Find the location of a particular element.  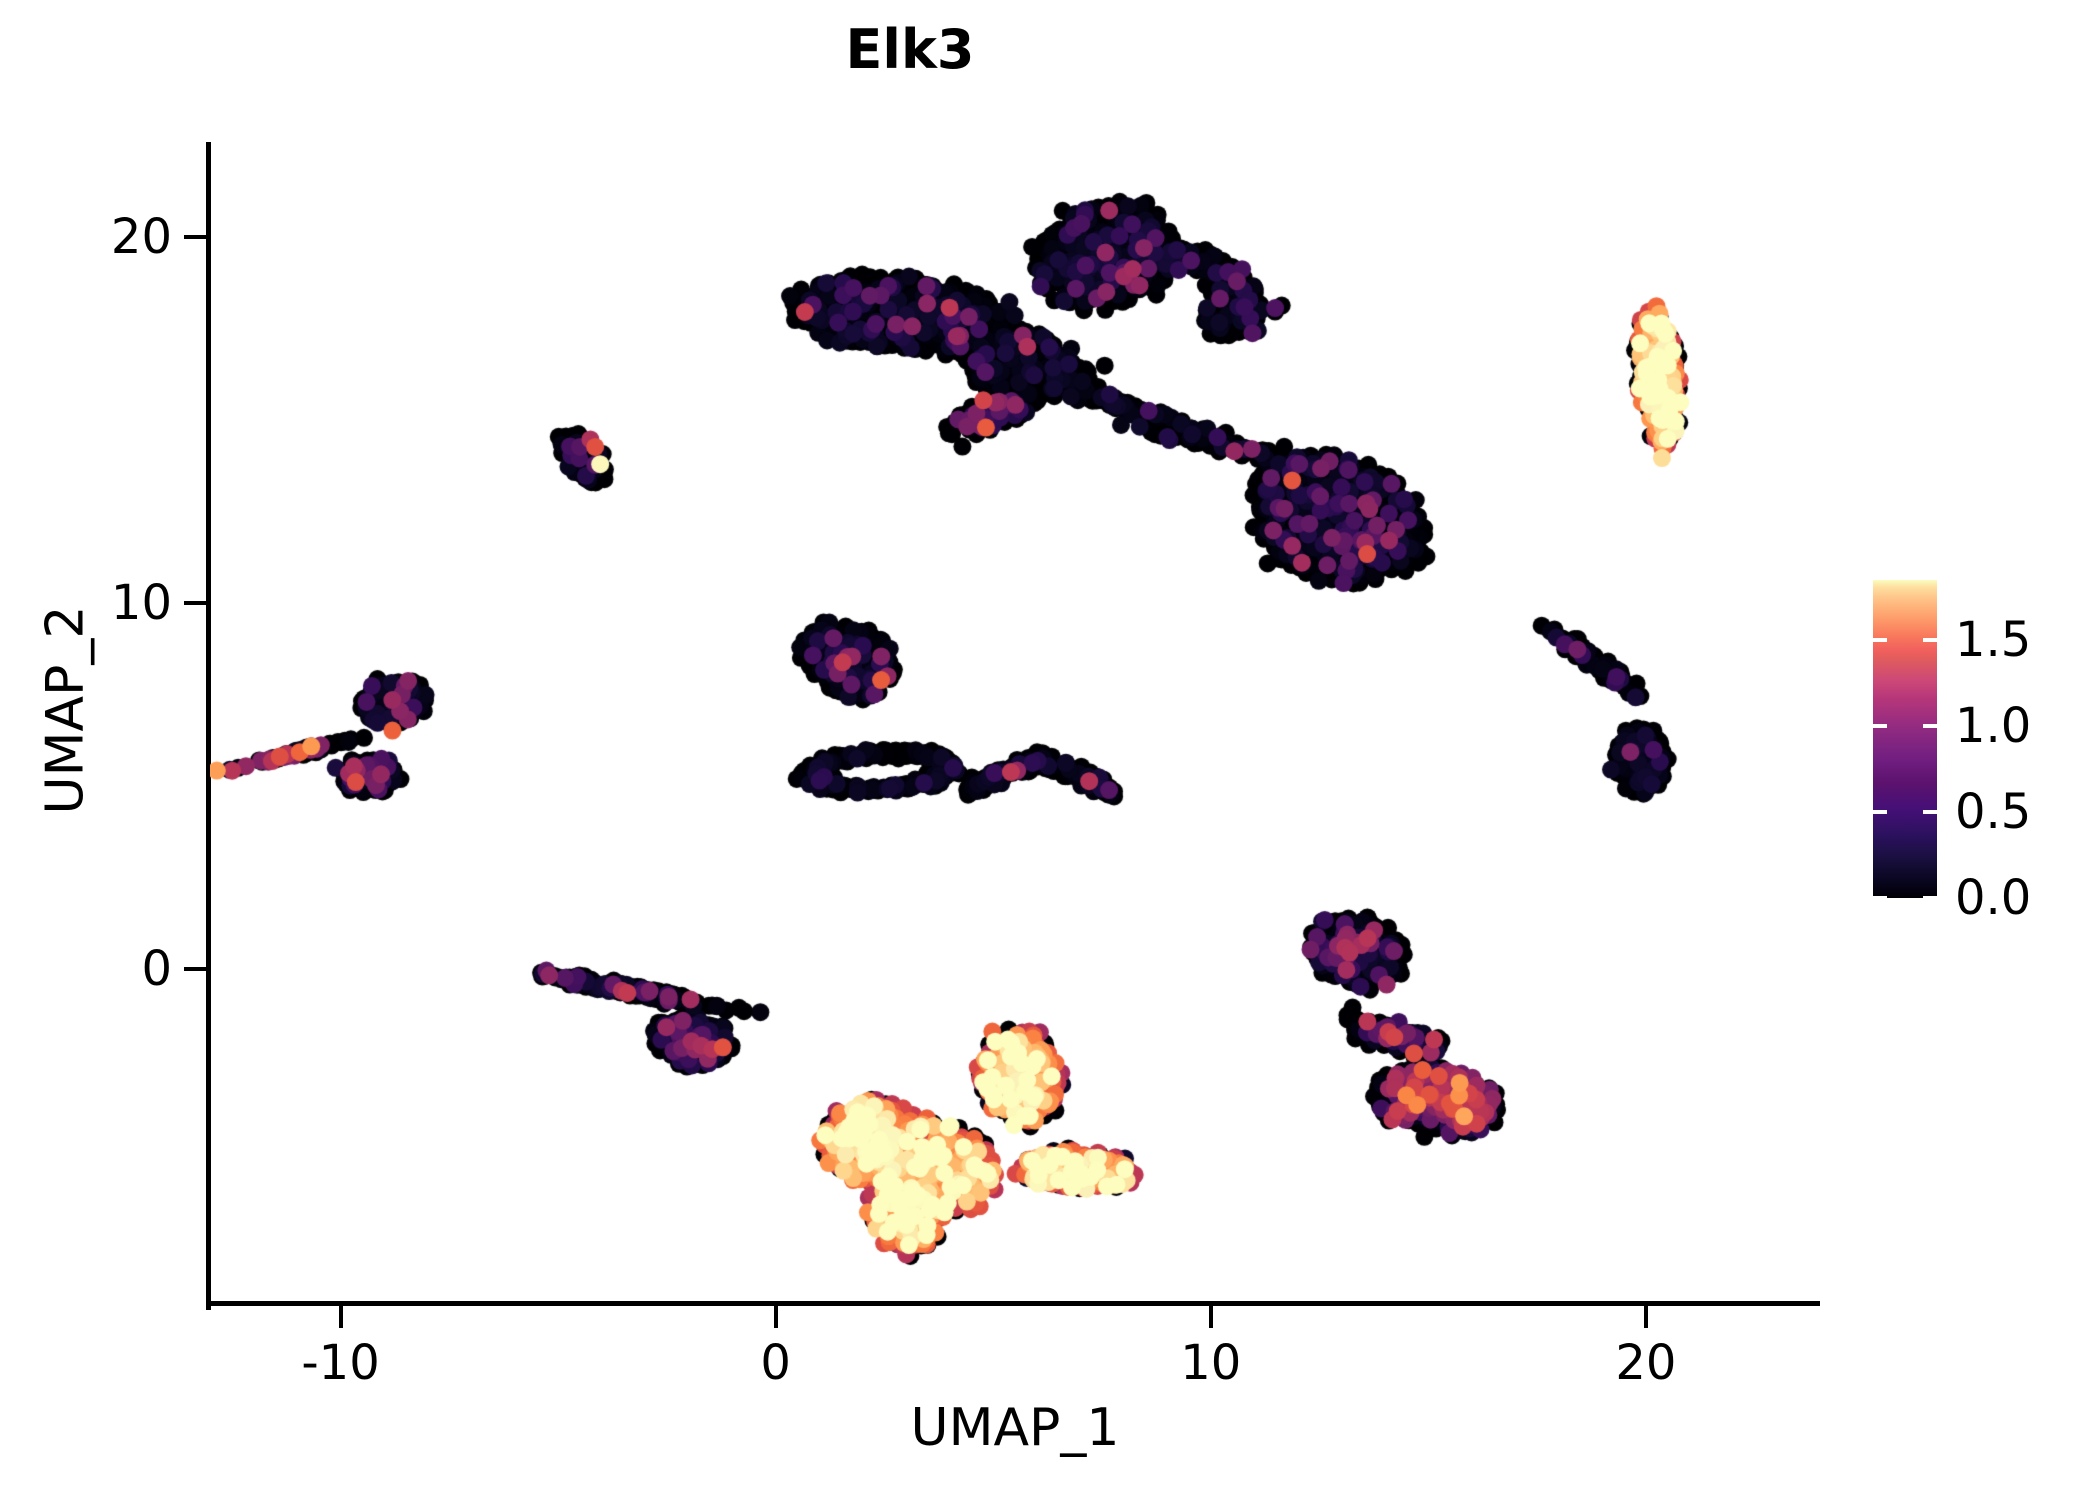

x-tick-label-2: 10 is located at coordinates (1211, 1363).